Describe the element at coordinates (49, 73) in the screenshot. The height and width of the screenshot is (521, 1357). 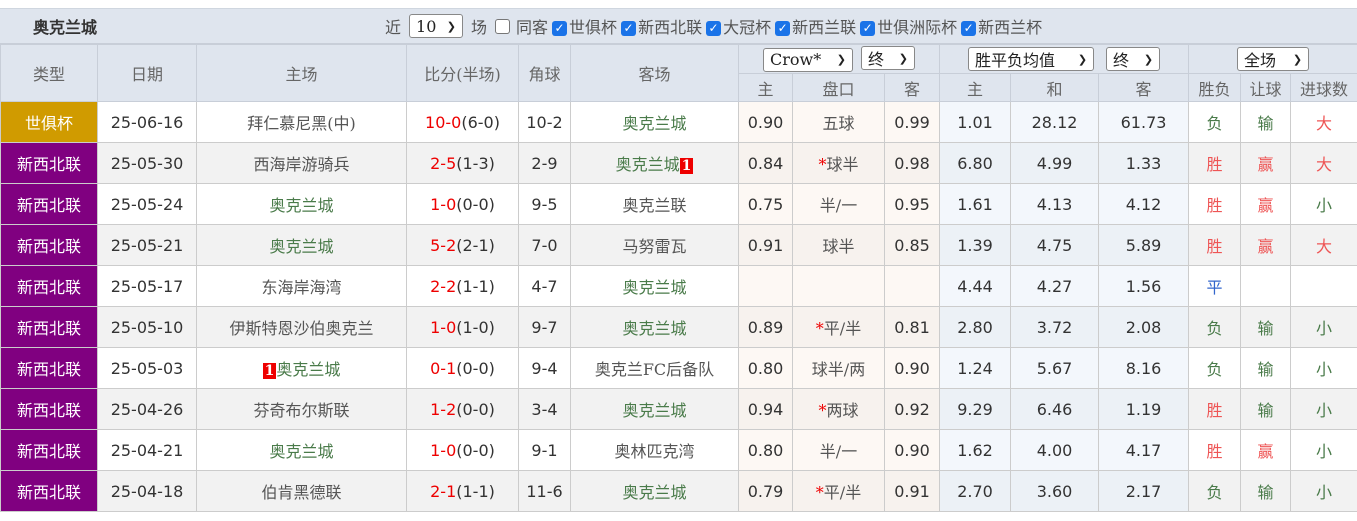
I see `header-type: 类型` at that location.